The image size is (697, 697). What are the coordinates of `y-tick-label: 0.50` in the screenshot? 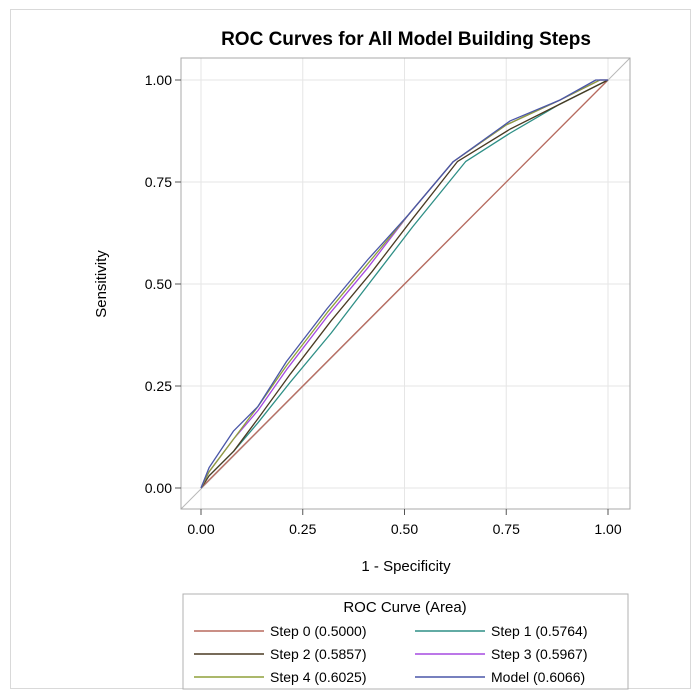 It's located at (158, 284).